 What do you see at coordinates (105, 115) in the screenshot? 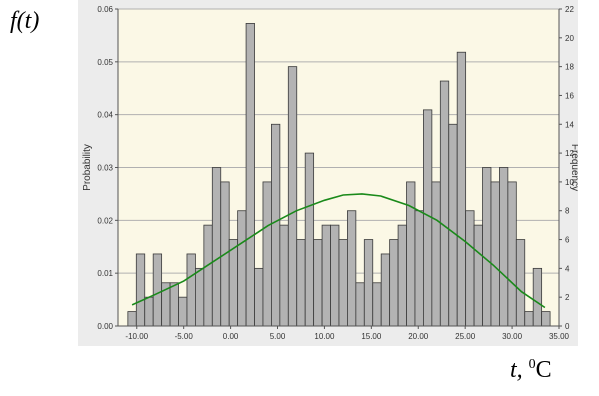
I see `y-tick-label: 0.04` at bounding box center [105, 115].